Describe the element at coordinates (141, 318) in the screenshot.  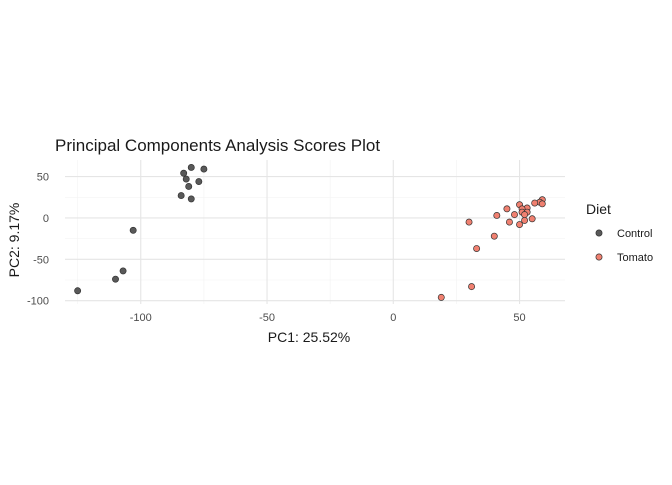
I see `x-tick-label: -100` at that location.